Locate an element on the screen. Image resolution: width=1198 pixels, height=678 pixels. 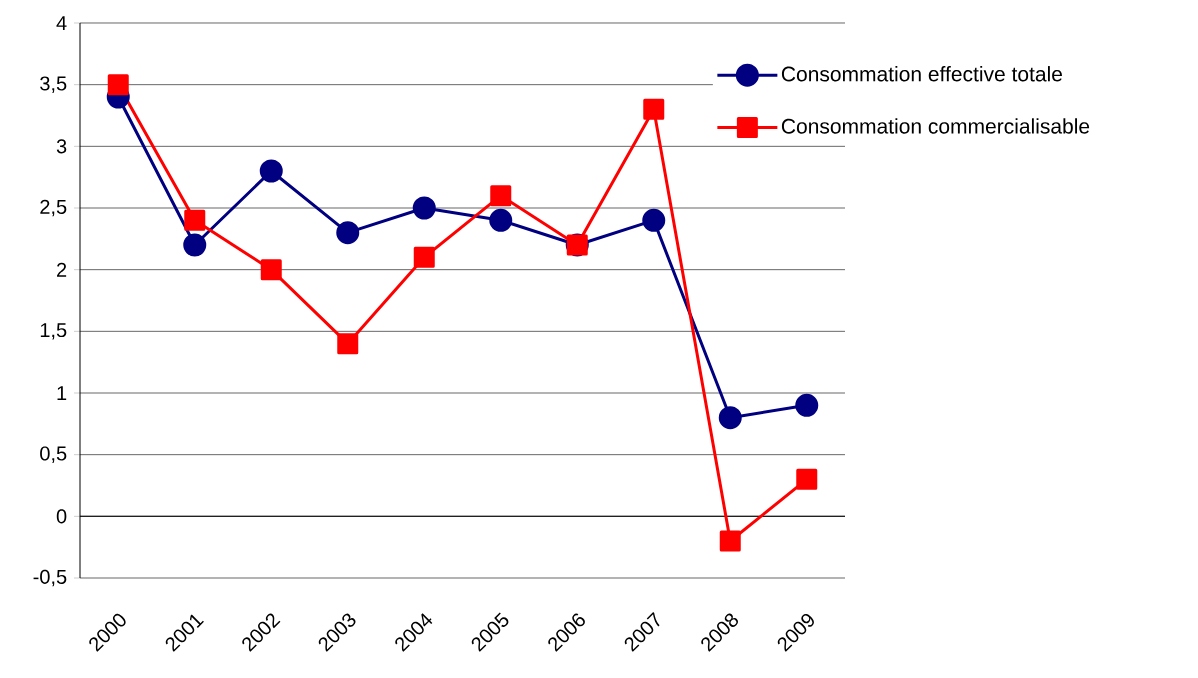
y-tick-label: 2,5 is located at coordinates (53, 208).